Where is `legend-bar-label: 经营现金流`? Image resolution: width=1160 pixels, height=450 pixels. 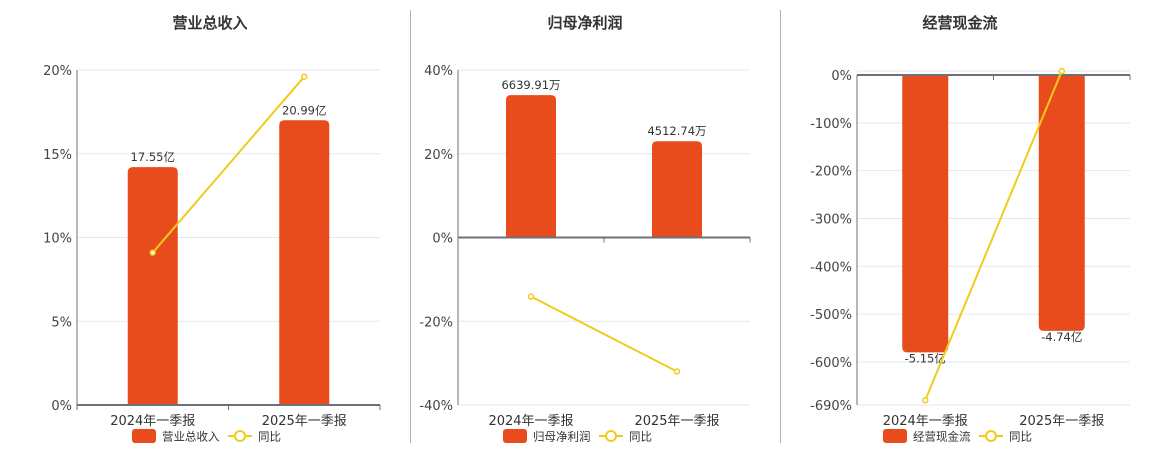
legend-bar-label: 经营现金流 is located at coordinates (942, 437).